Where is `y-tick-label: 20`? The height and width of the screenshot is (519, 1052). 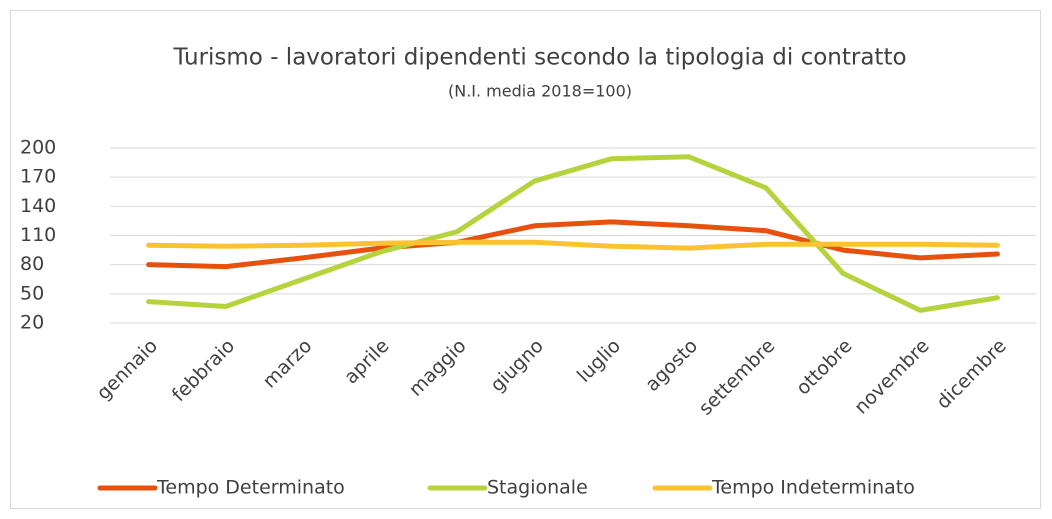
y-tick-label: 20 is located at coordinates (32, 323).